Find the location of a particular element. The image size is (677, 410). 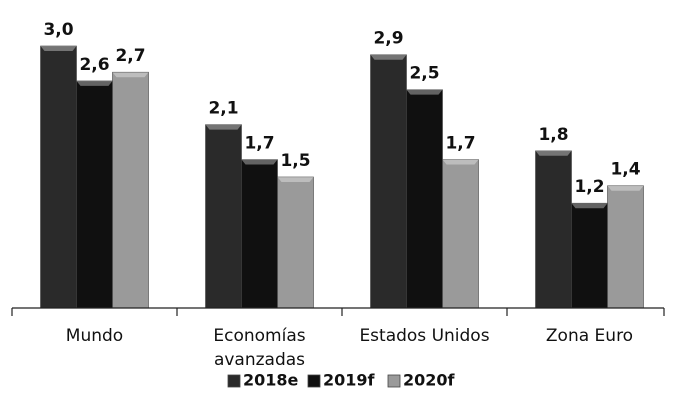

data-label: 2,5 is located at coordinates (424, 74).